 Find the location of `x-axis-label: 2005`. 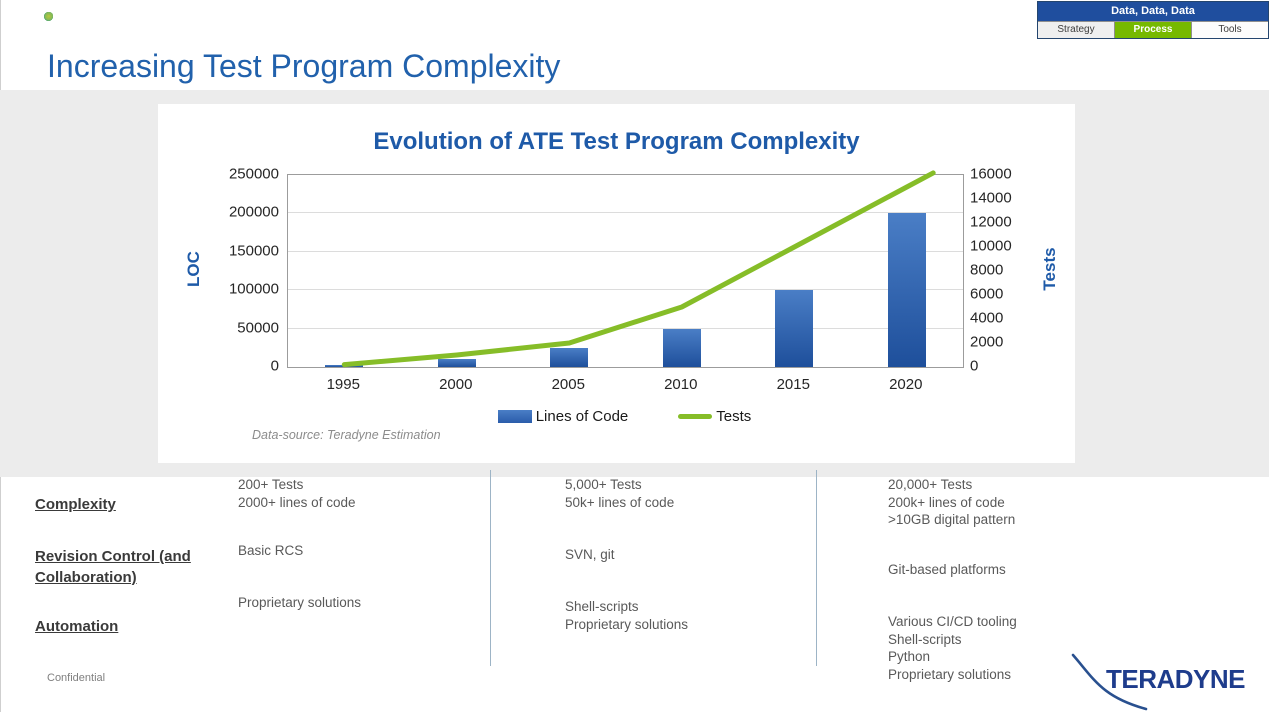

x-axis-label: 2005 is located at coordinates (568, 384).